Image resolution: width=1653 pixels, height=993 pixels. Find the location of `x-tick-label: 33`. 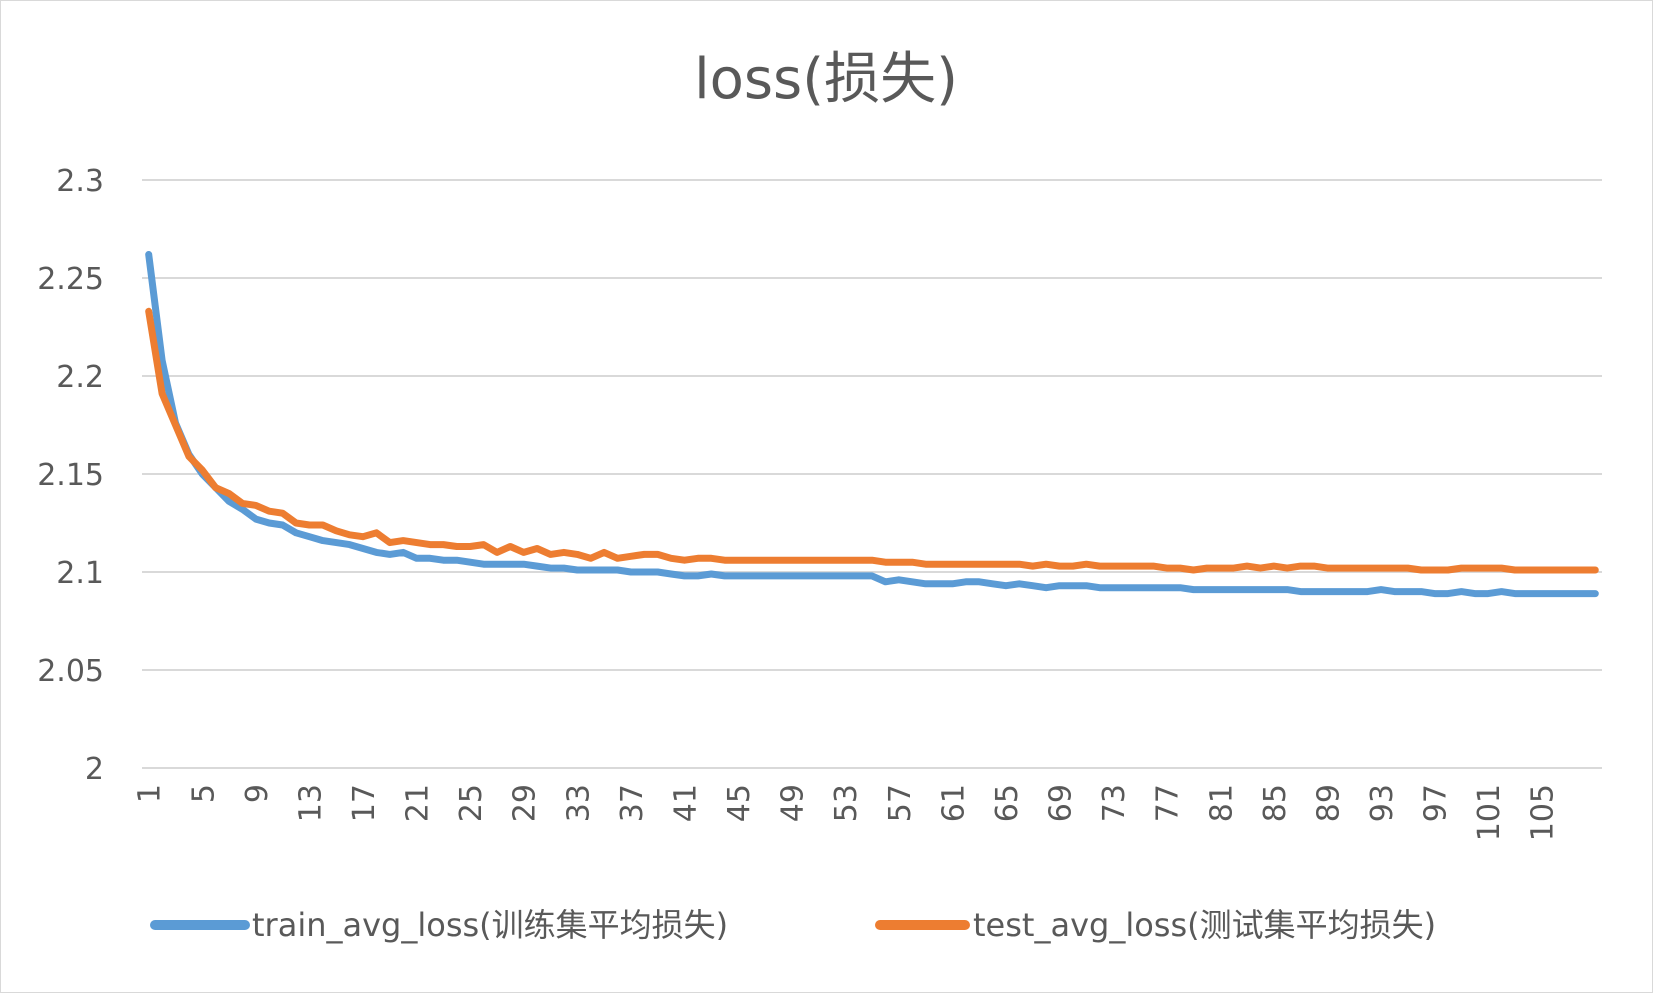

x-tick-label: 33 is located at coordinates (578, 803).